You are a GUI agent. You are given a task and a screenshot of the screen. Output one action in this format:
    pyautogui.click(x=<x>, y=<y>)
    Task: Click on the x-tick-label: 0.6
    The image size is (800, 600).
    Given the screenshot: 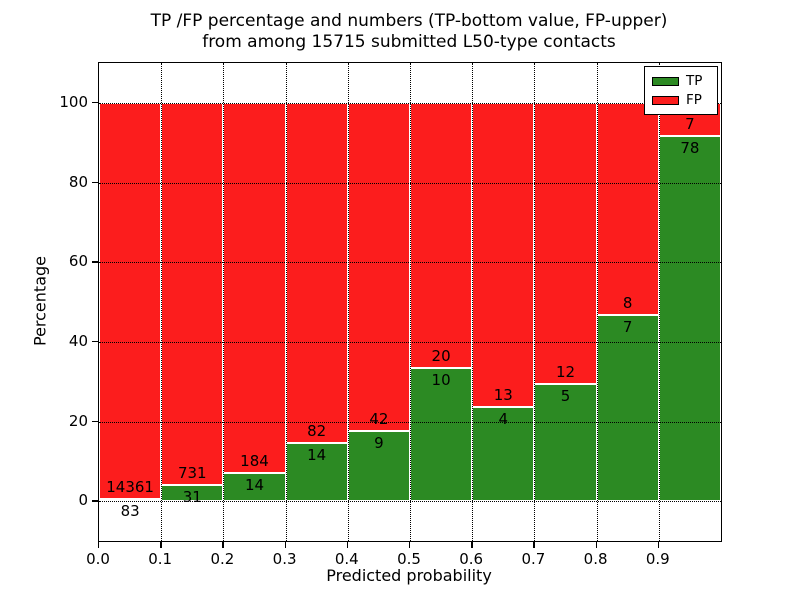 What is the action you would take?
    pyautogui.click(x=471, y=559)
    